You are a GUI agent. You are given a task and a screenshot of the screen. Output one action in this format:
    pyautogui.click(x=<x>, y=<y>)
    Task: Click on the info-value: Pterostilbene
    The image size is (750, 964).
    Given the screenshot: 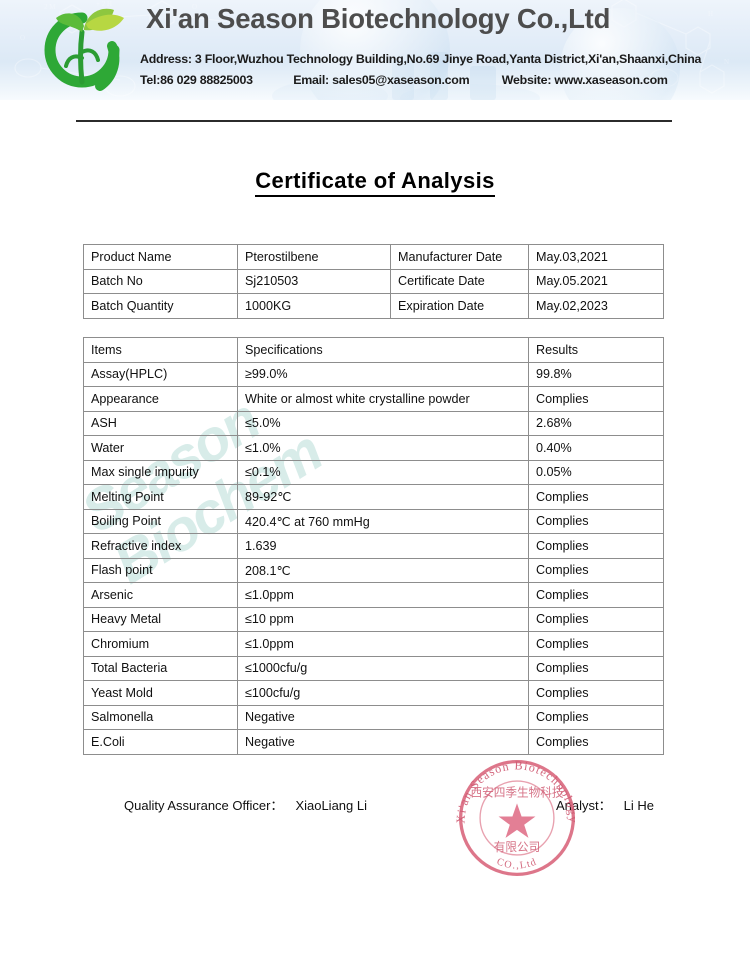 What is the action you would take?
    pyautogui.click(x=314, y=257)
    